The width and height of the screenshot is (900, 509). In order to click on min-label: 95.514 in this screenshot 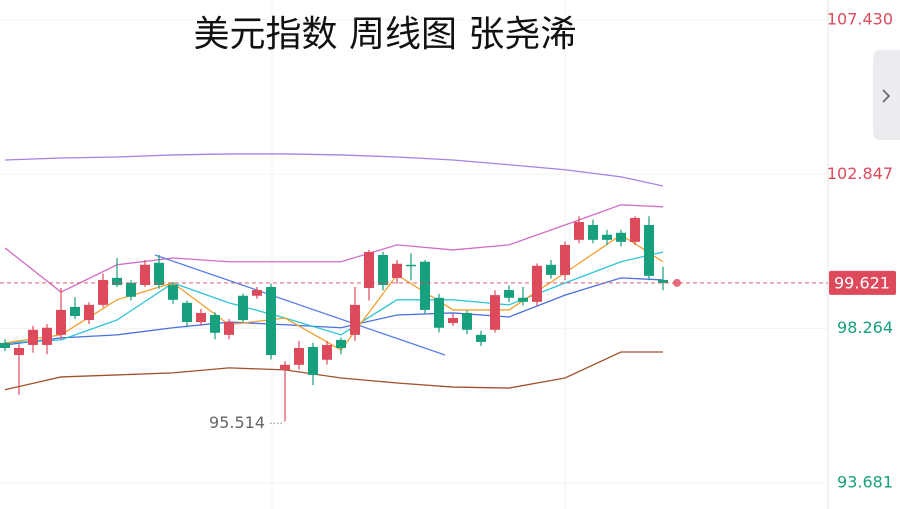, I will do `click(237, 422)`.